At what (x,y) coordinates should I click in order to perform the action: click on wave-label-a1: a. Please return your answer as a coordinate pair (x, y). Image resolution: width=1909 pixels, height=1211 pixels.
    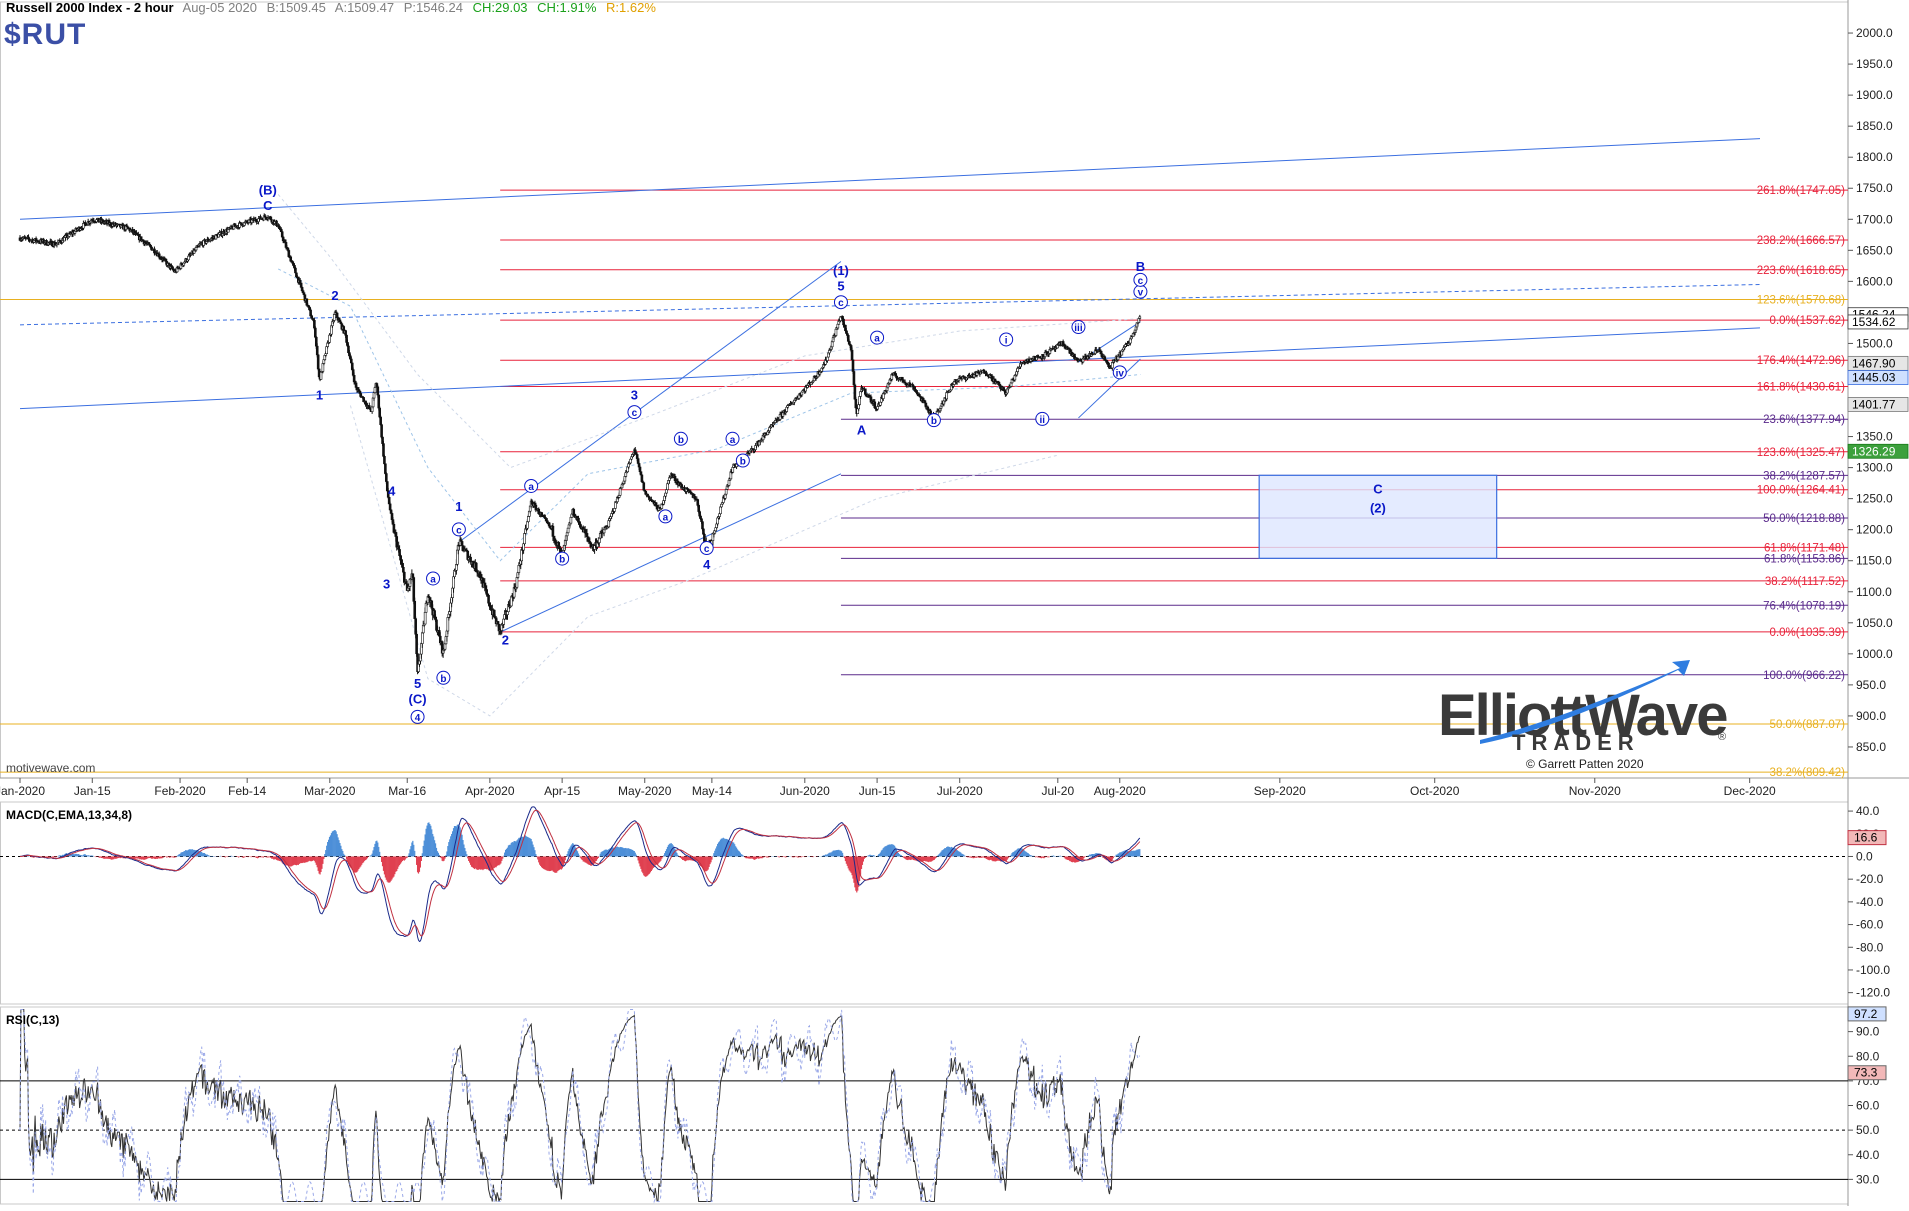
    Looking at the image, I should click on (433, 579).